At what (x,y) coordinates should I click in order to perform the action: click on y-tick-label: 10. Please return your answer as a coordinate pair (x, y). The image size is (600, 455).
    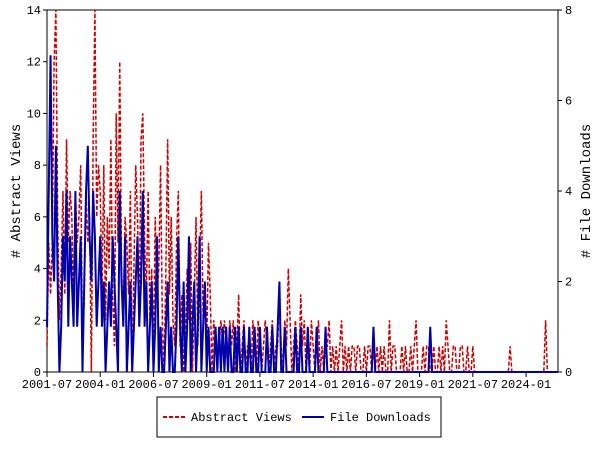
    Looking at the image, I should click on (34, 114).